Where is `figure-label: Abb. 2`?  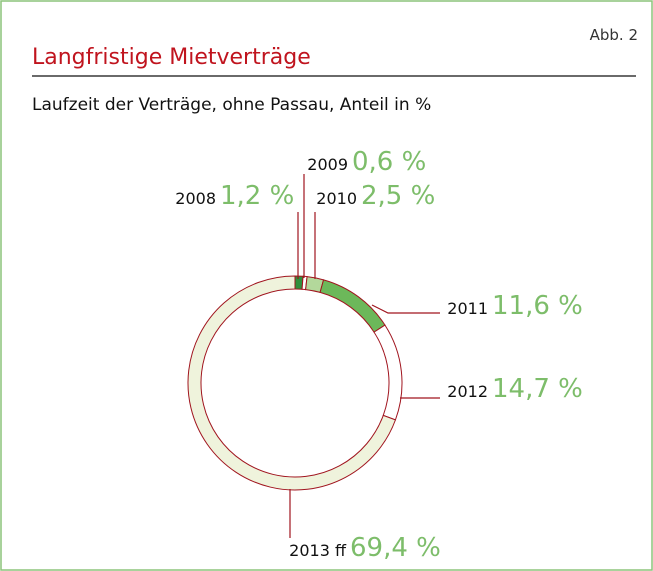 figure-label: Abb. 2 is located at coordinates (614, 35).